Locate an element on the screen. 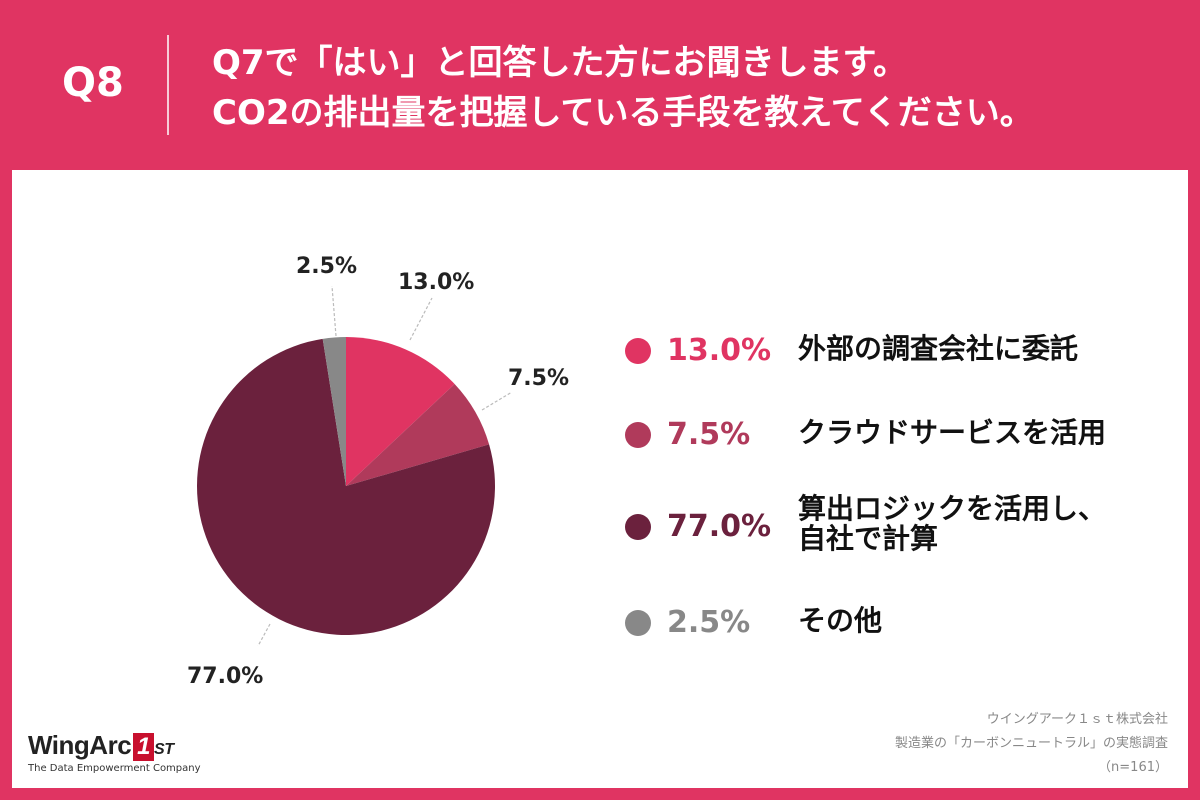 The width and height of the screenshot is (1200, 800). logo-box: 1 is located at coordinates (144, 747).